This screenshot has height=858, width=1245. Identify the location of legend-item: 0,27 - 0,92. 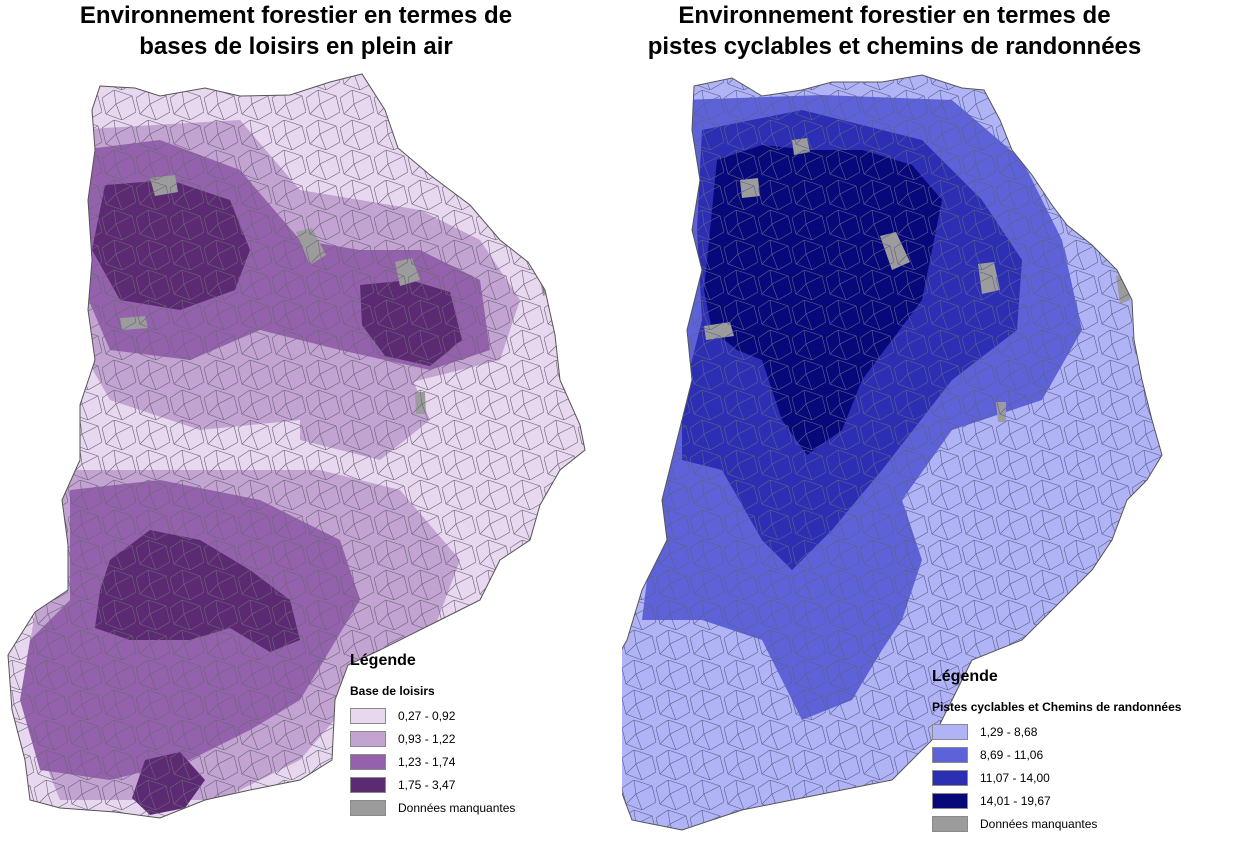
(432, 715).